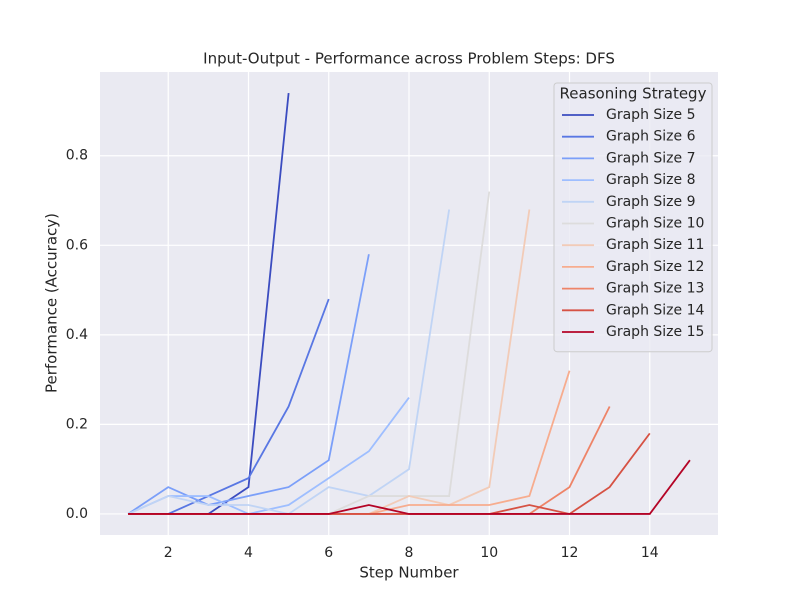 The image size is (800, 600). I want to click on x-tick-label: 10, so click(489, 553).